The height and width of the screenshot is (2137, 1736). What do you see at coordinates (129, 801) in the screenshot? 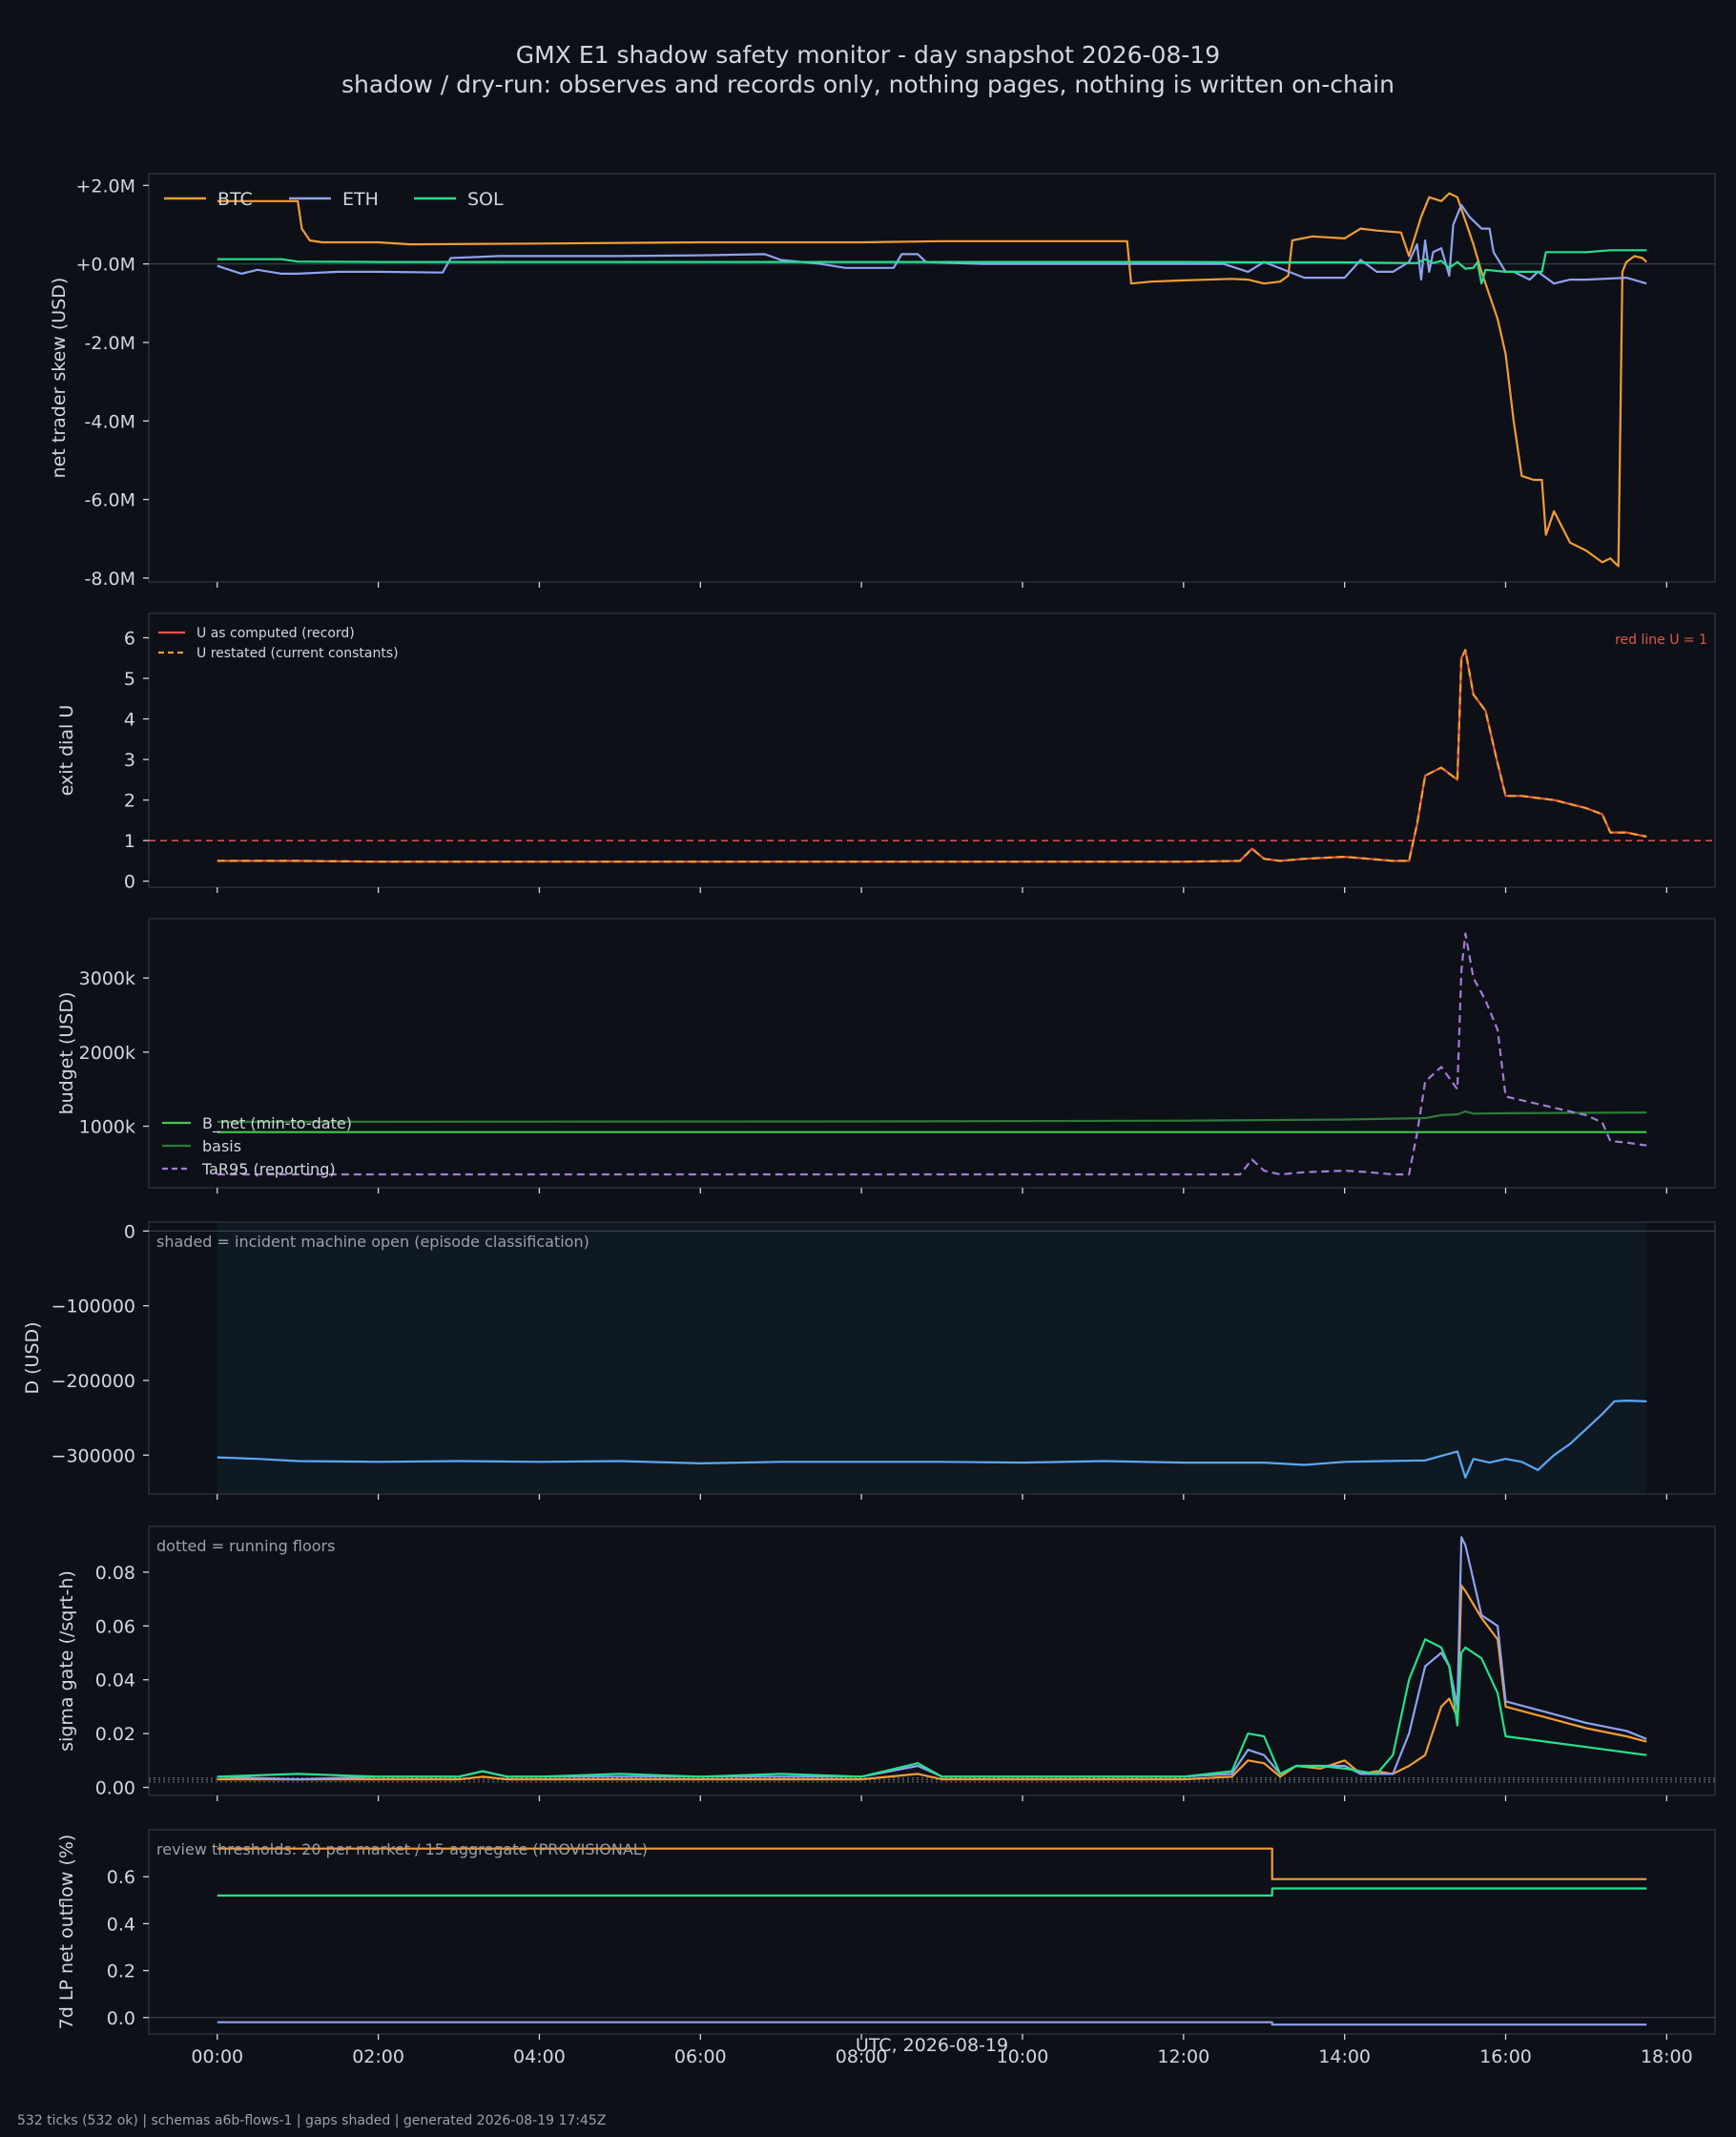
I see `y-tick-label: 2` at bounding box center [129, 801].